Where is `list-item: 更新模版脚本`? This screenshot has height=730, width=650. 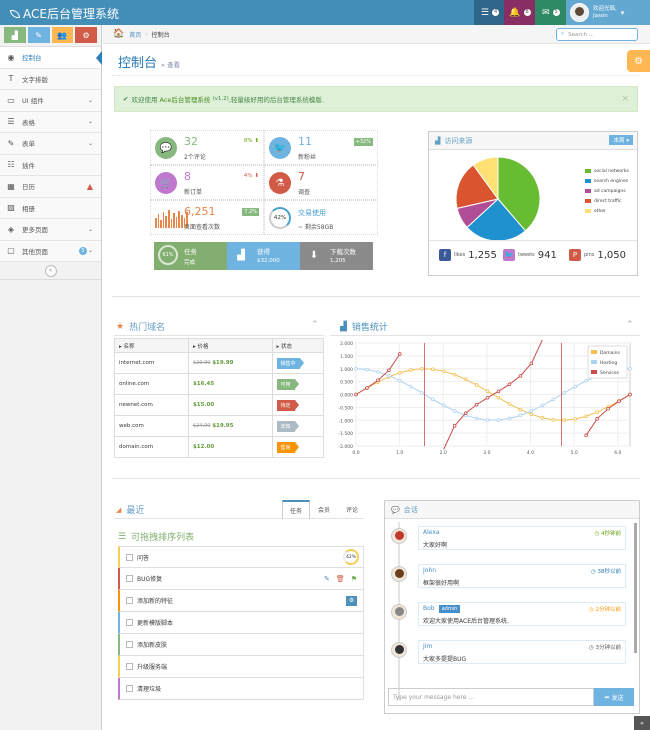 list-item: 更新模版脚本 is located at coordinates (241, 623).